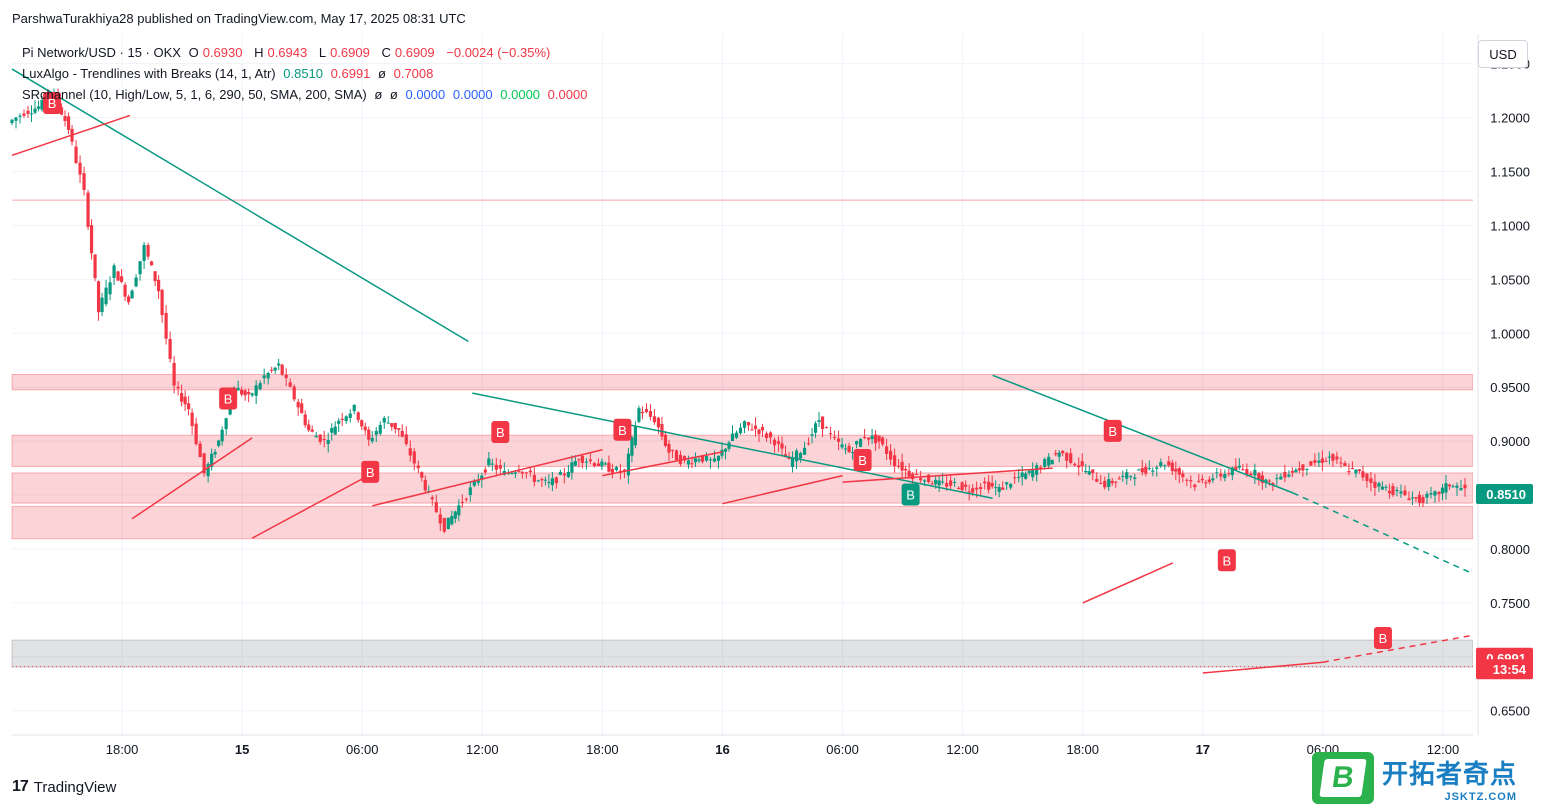 Image resolution: width=1553 pixels, height=810 pixels. Describe the element at coordinates (472, 94) in the screenshot. I see `srchannel-value-2: 0.0000` at that location.